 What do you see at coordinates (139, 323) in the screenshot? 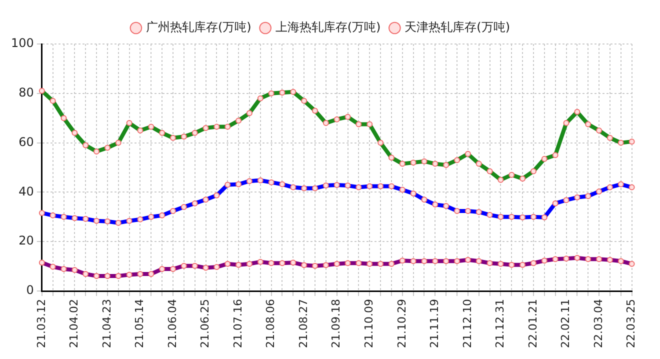
I see `x-tick-label: 21.05.14` at bounding box center [139, 323].